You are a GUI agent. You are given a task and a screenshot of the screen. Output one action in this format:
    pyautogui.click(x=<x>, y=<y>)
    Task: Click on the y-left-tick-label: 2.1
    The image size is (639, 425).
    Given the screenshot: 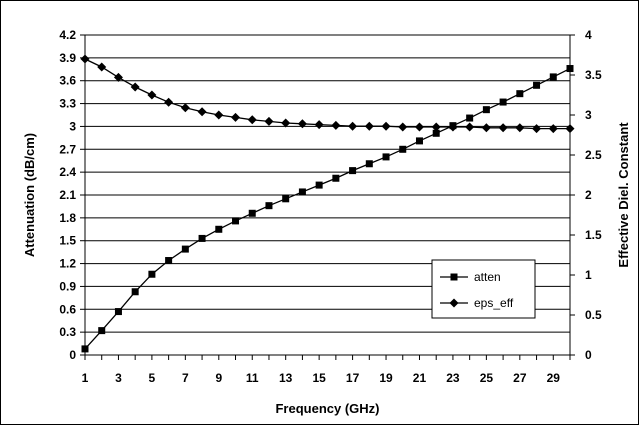 What is the action you would take?
    pyautogui.click(x=67, y=195)
    